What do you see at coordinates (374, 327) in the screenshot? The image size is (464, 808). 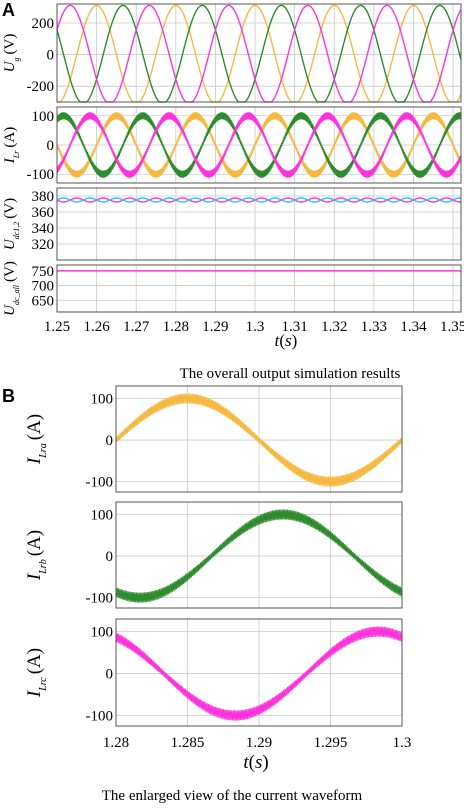 I see `x-tick-label: 1.33` at bounding box center [374, 327].